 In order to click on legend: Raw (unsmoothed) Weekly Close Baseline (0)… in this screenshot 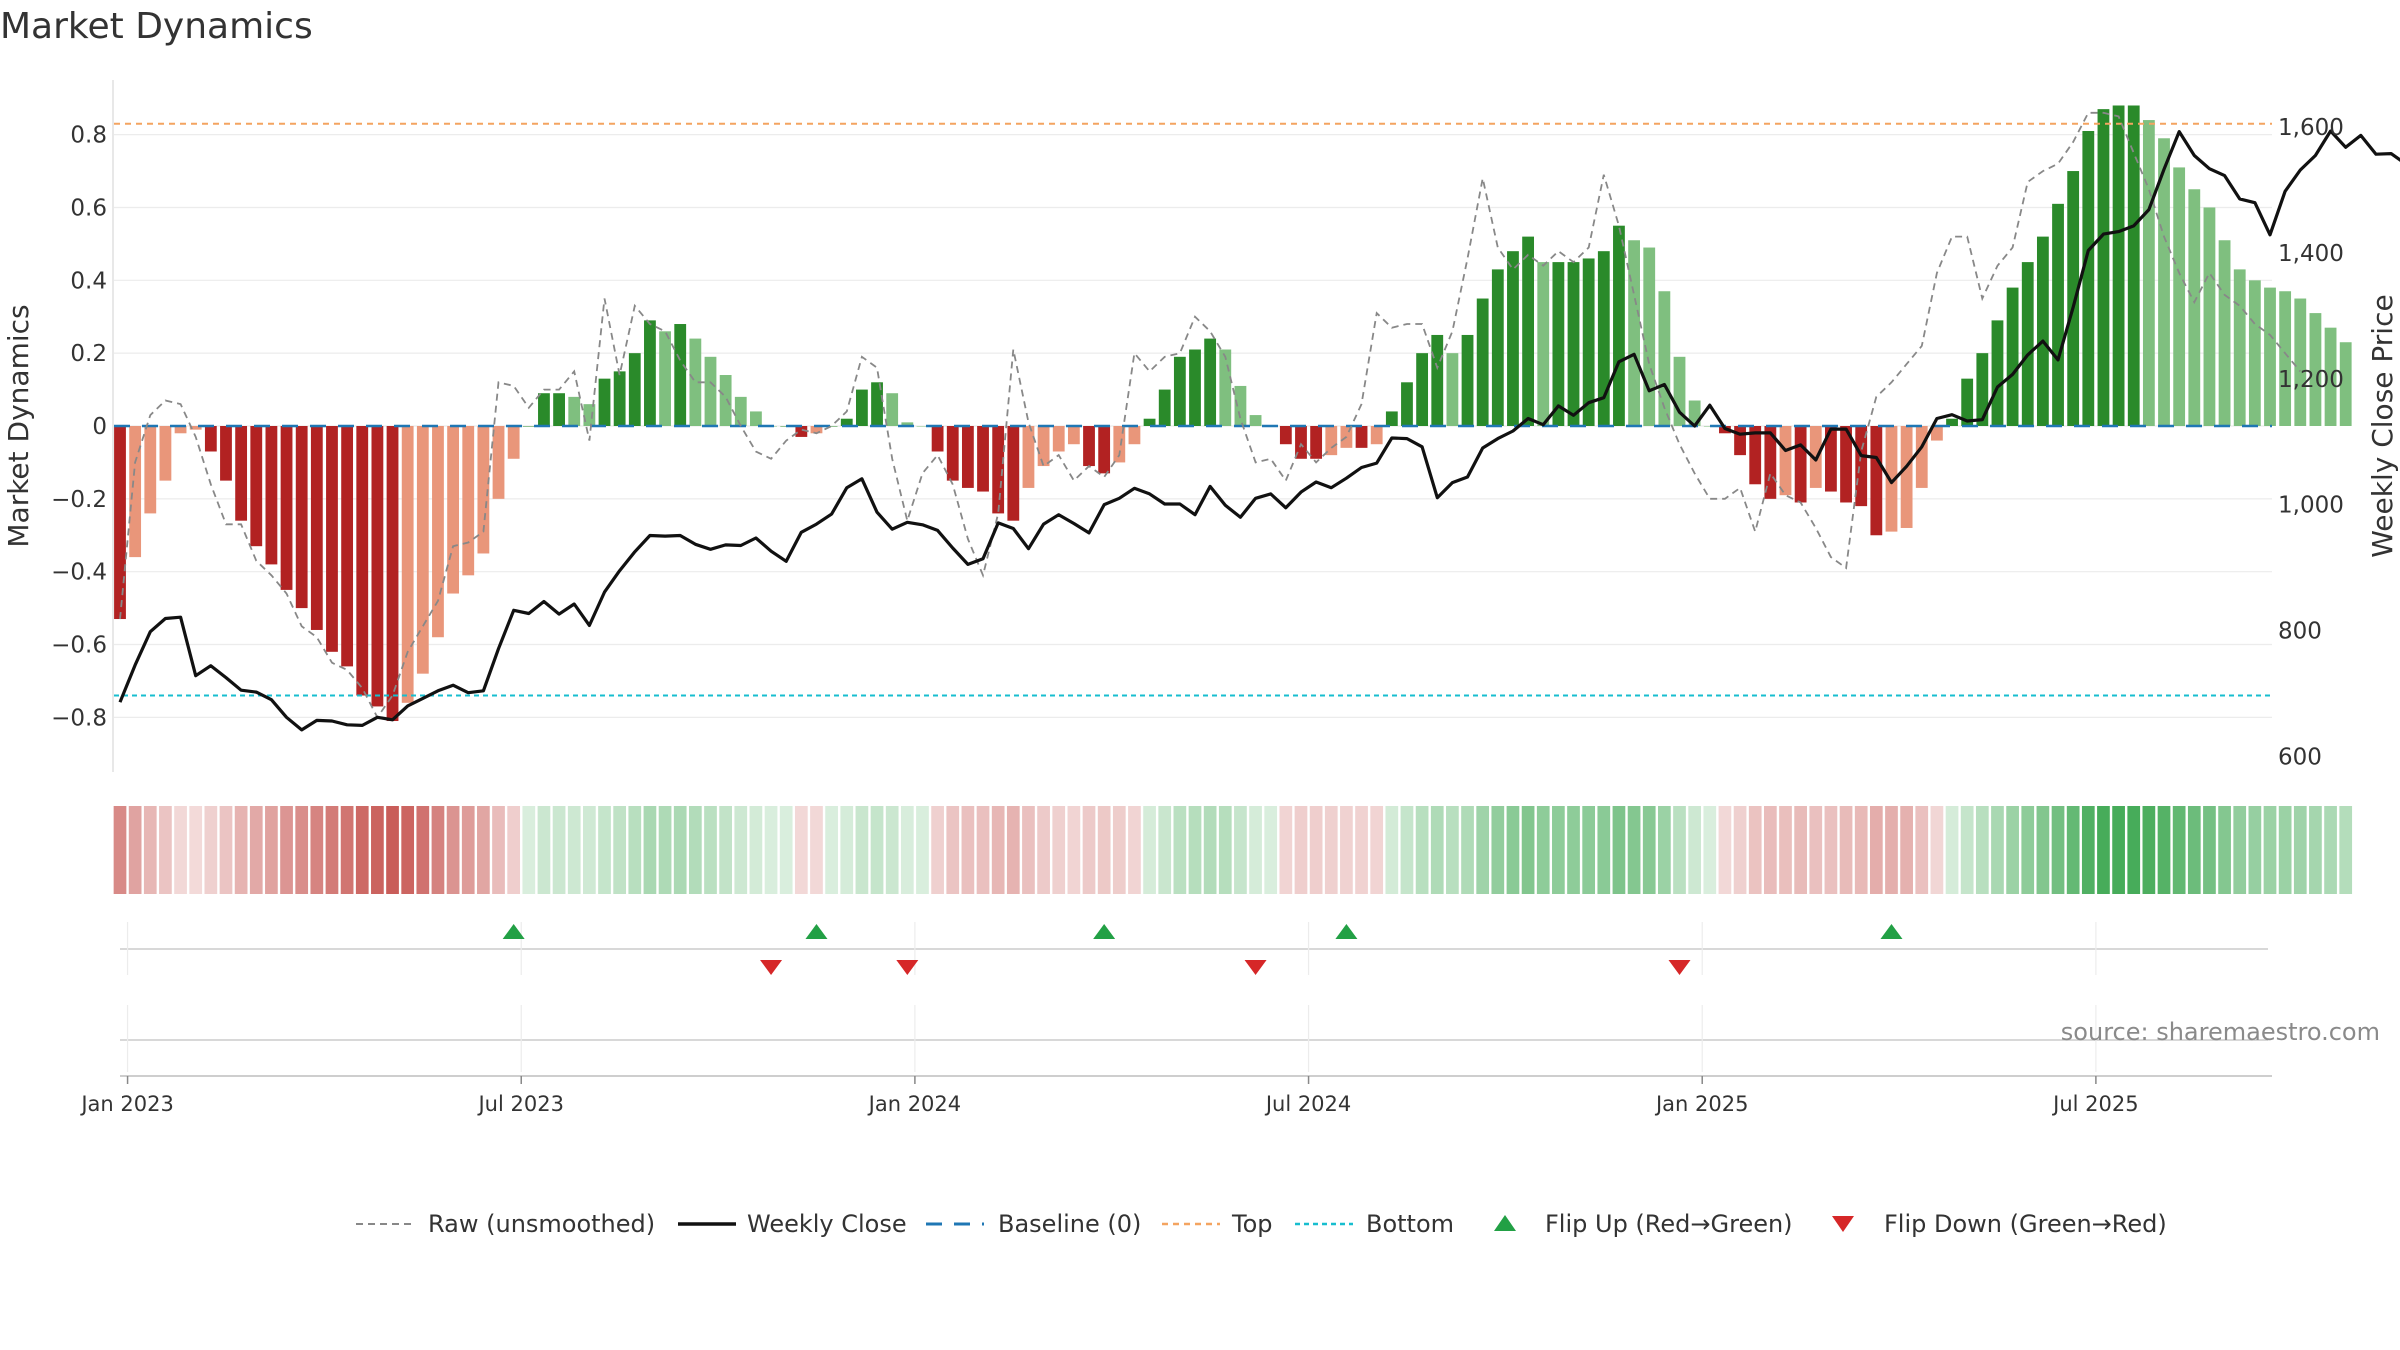, I will do `click(1261, 1224)`.